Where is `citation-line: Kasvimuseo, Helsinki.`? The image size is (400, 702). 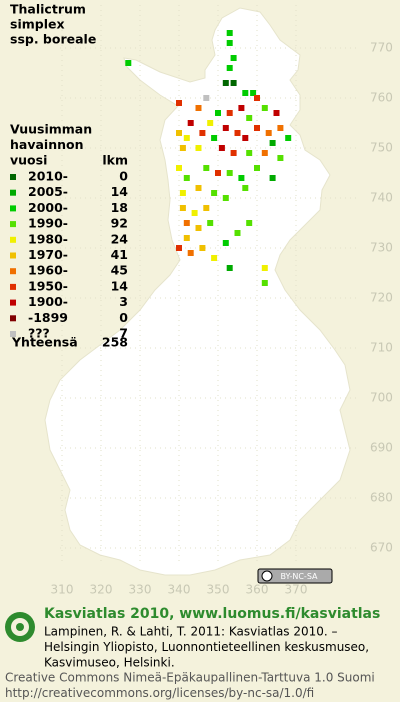
citation-line: Kasvimuseo, Helsinki. is located at coordinates (109, 663).